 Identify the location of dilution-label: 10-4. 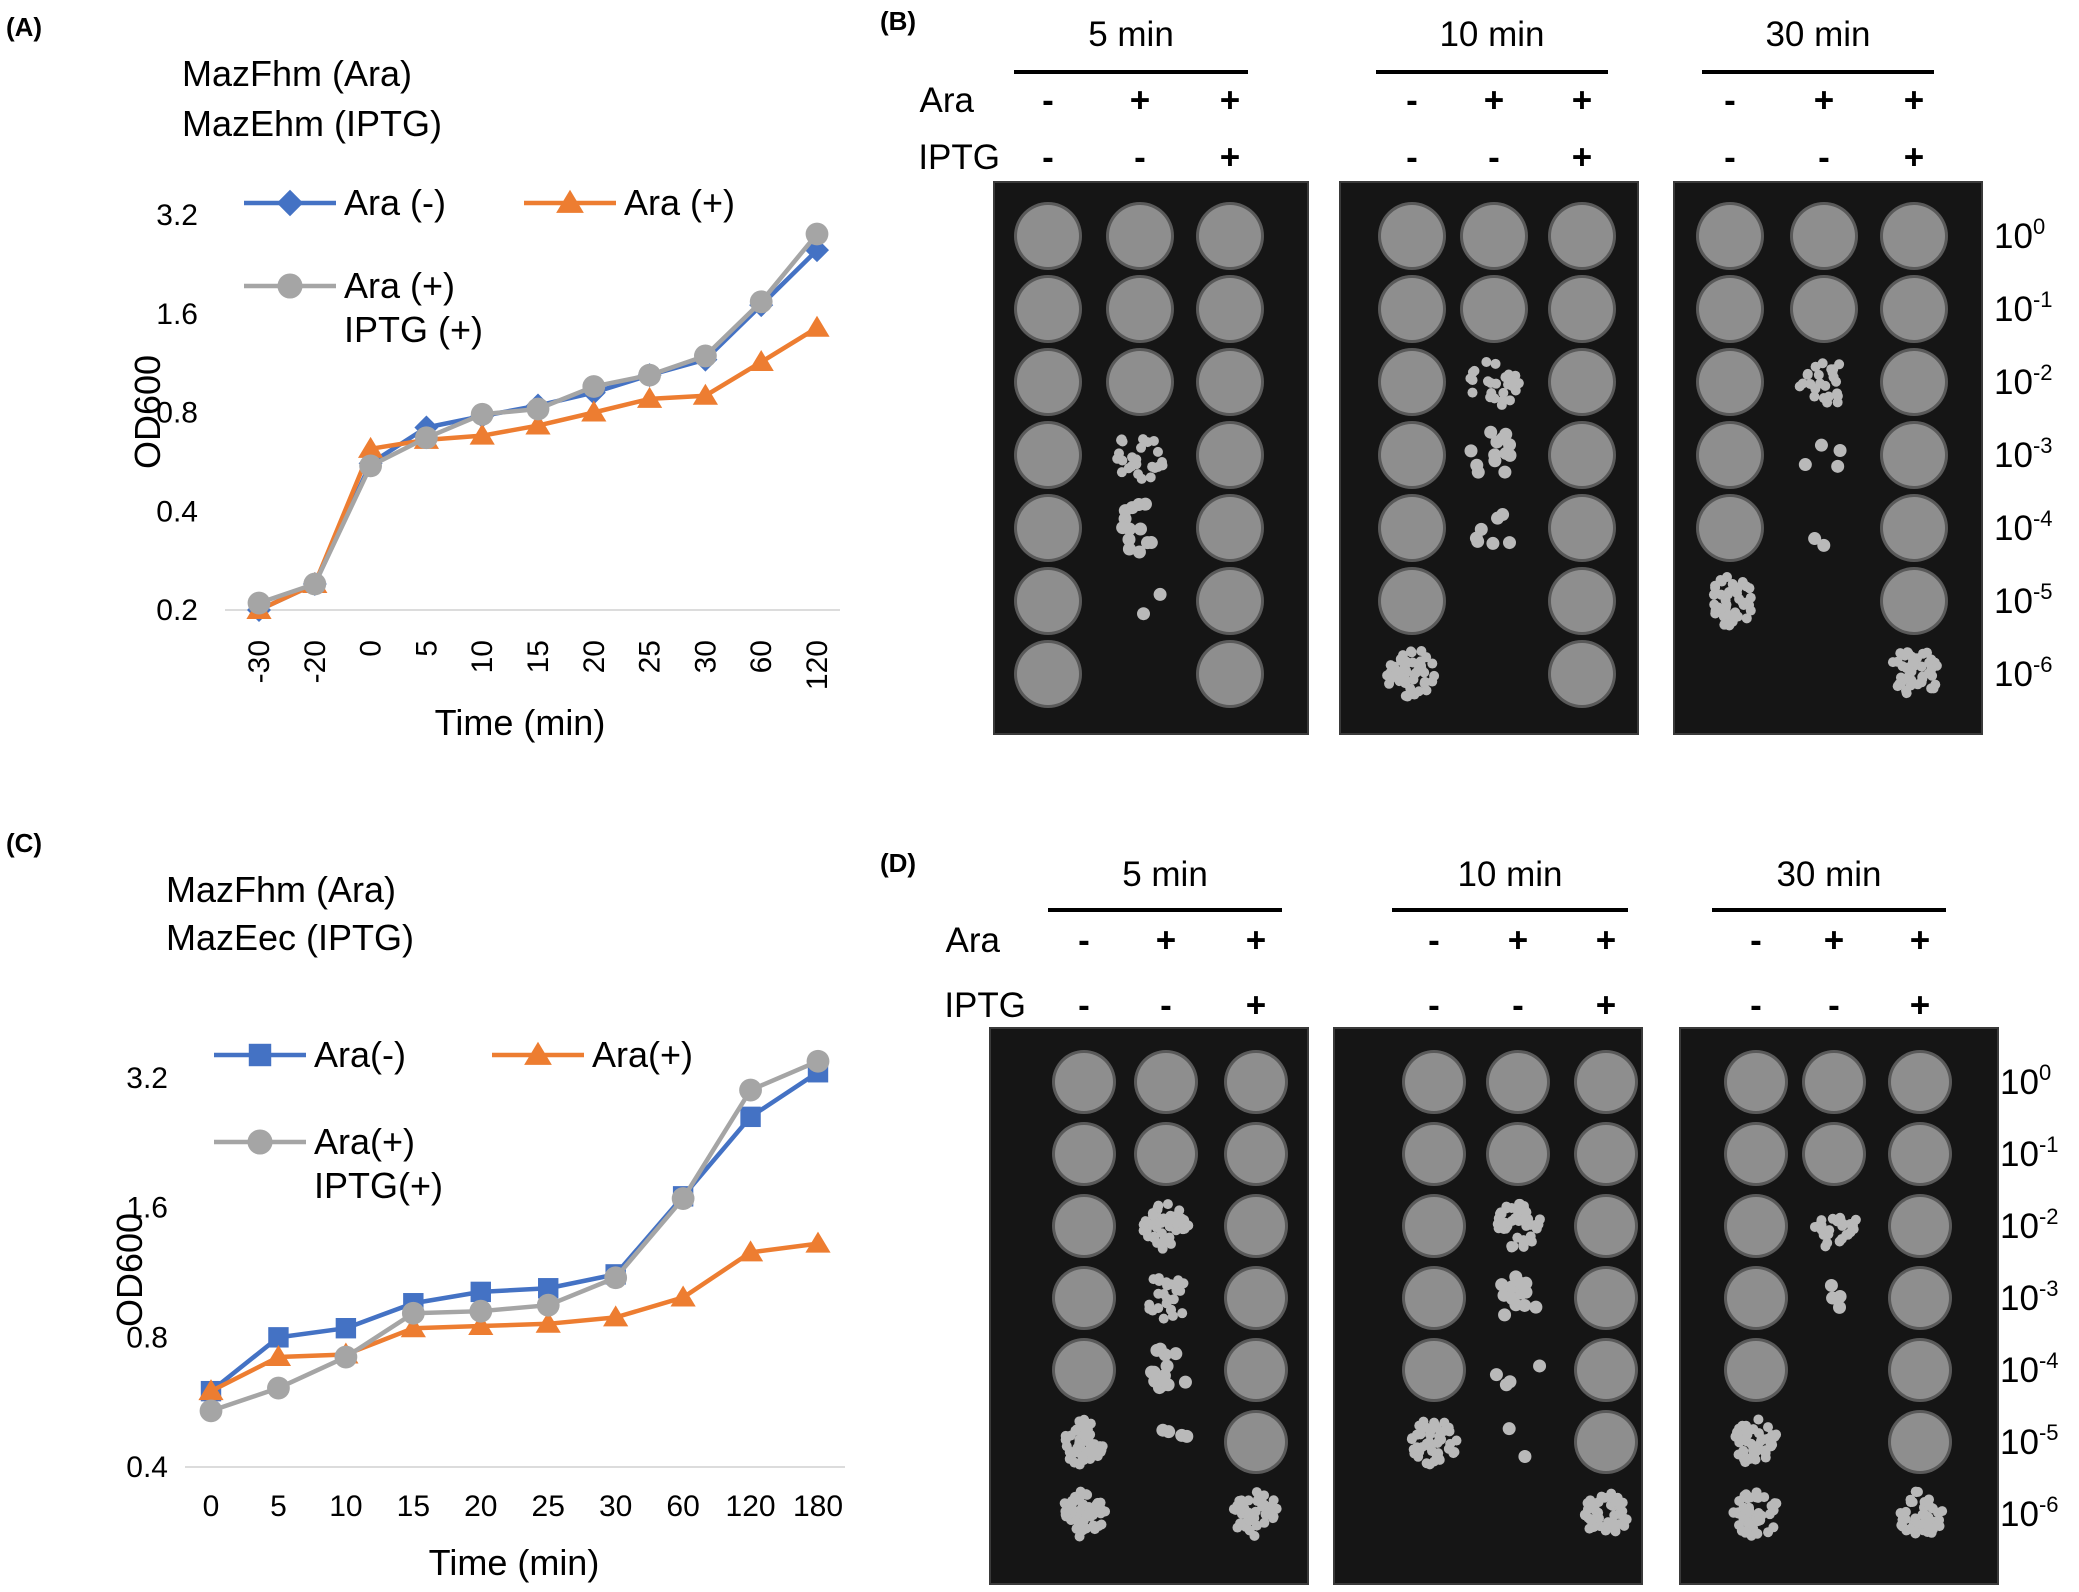
(2029, 1369).